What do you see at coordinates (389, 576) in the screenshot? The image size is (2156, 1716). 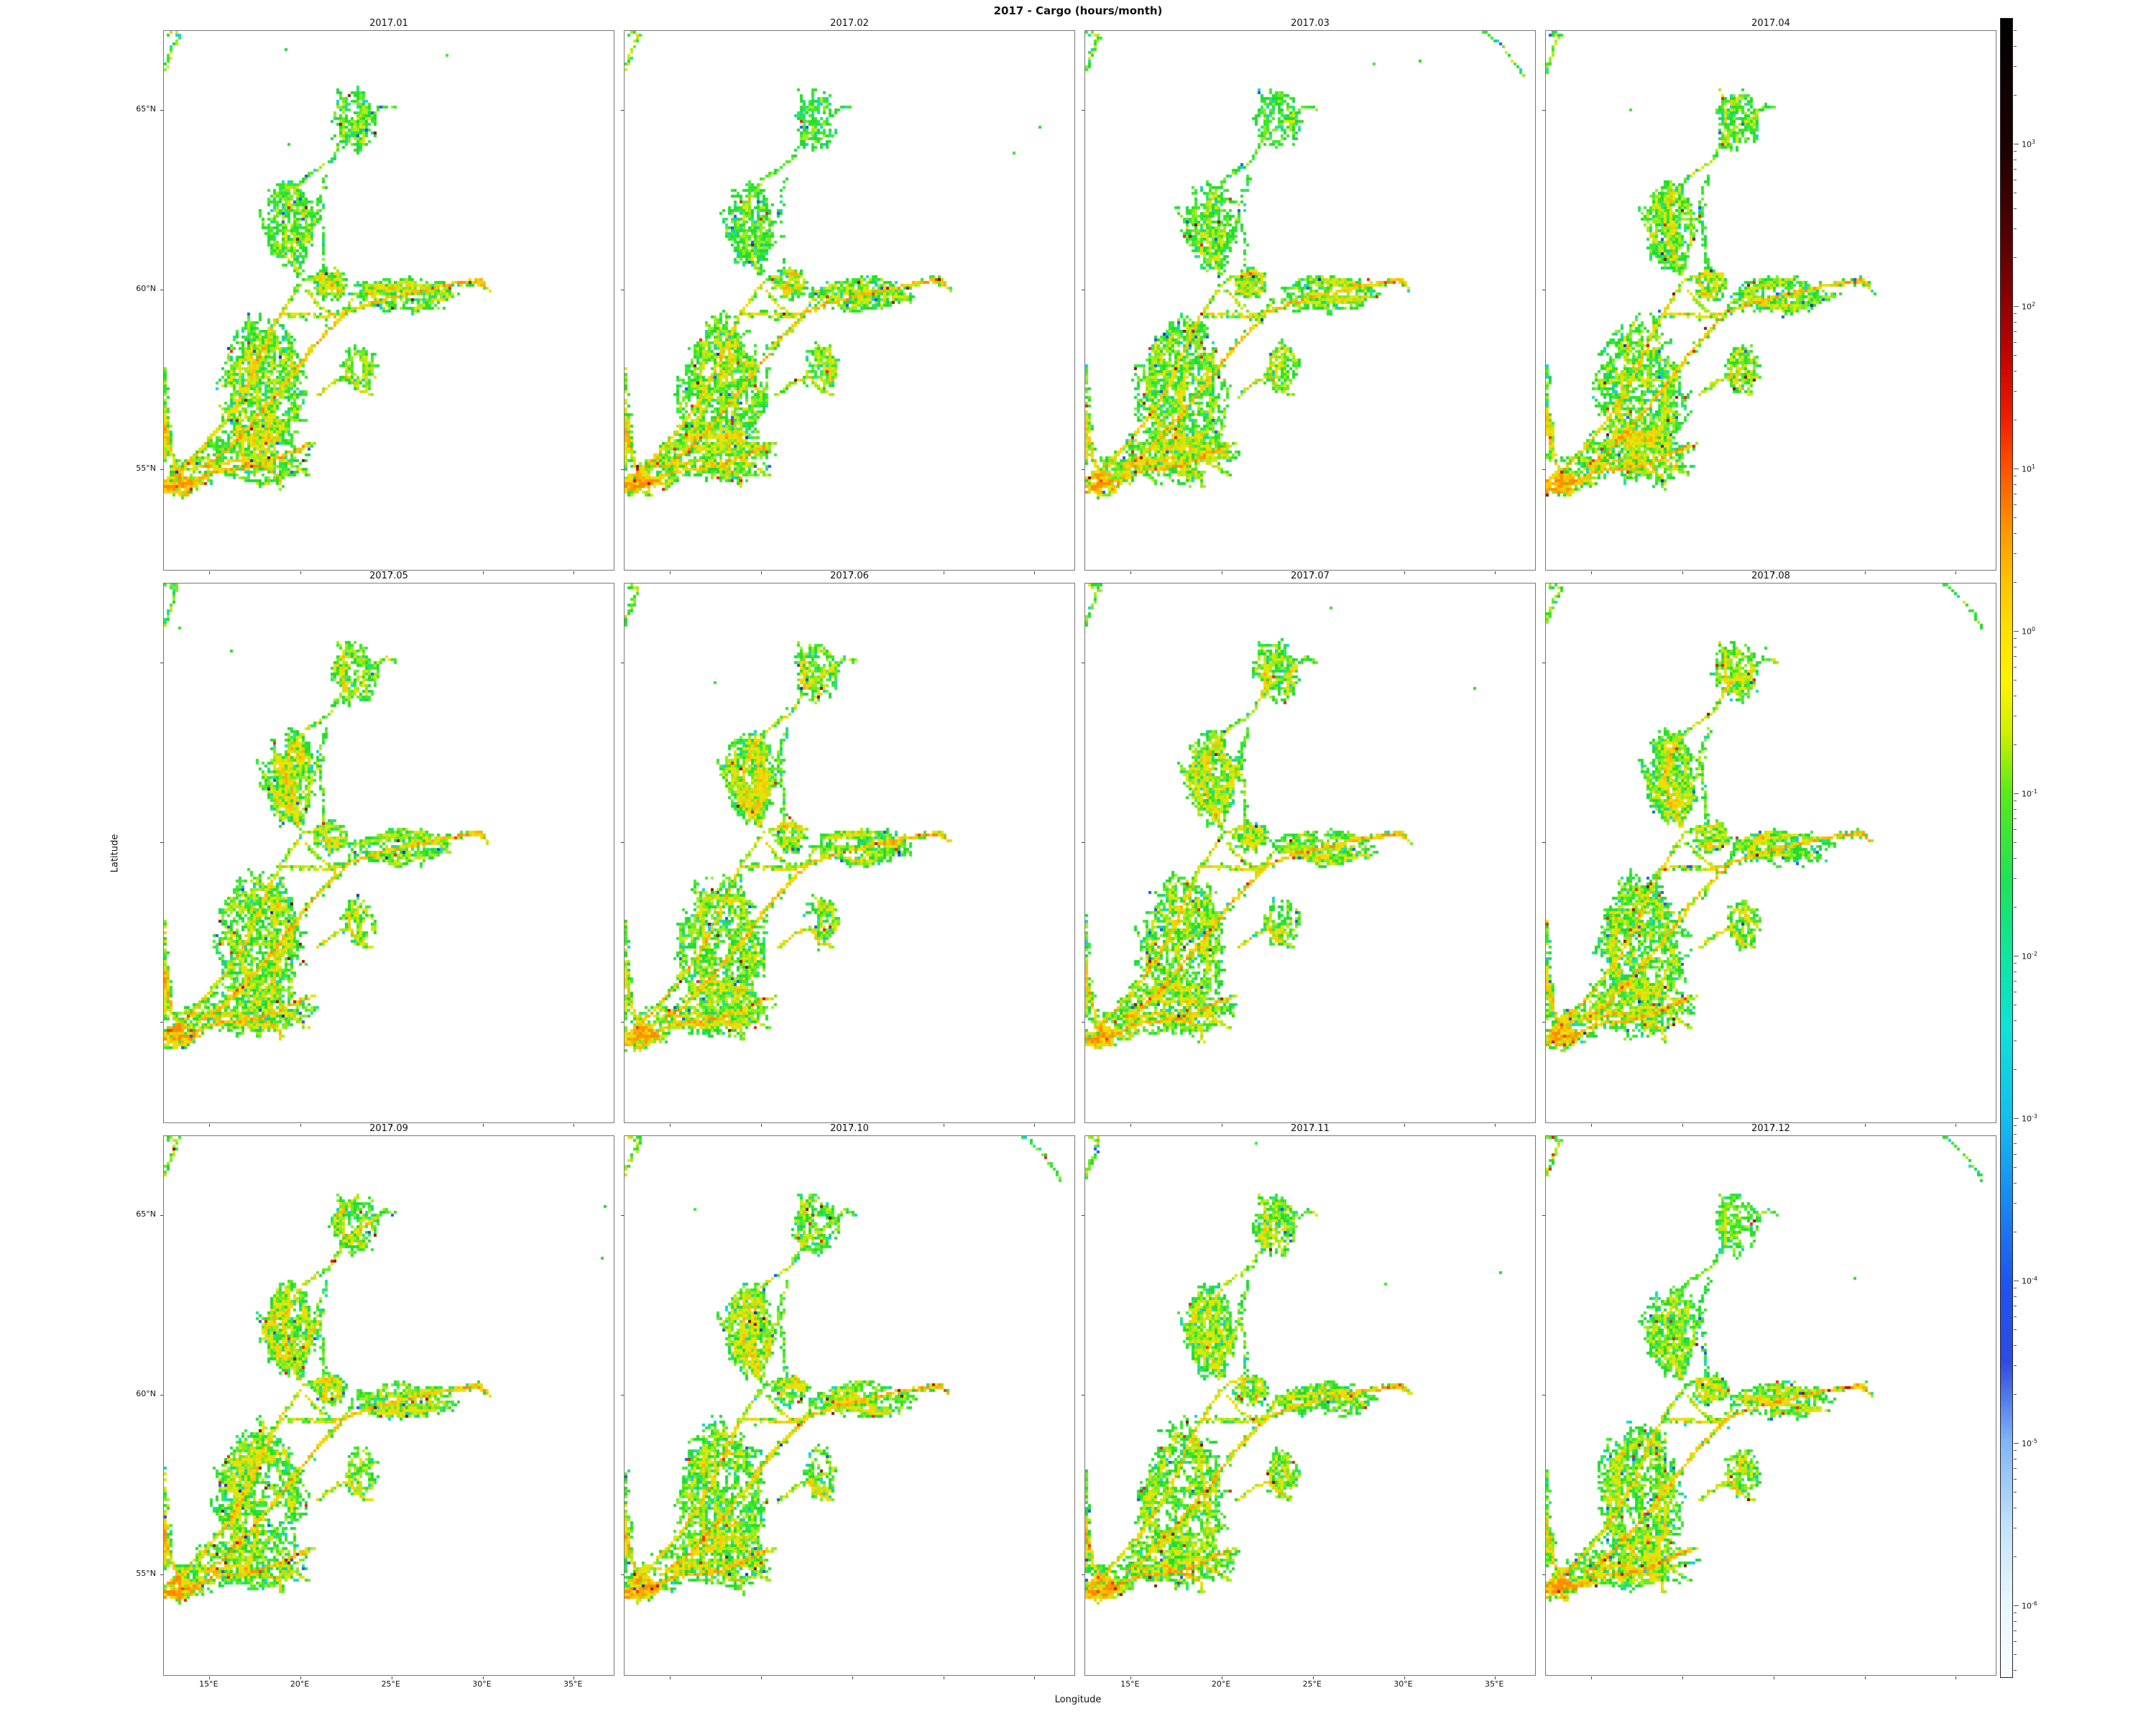 I see `subplot-title: 2017.05` at bounding box center [389, 576].